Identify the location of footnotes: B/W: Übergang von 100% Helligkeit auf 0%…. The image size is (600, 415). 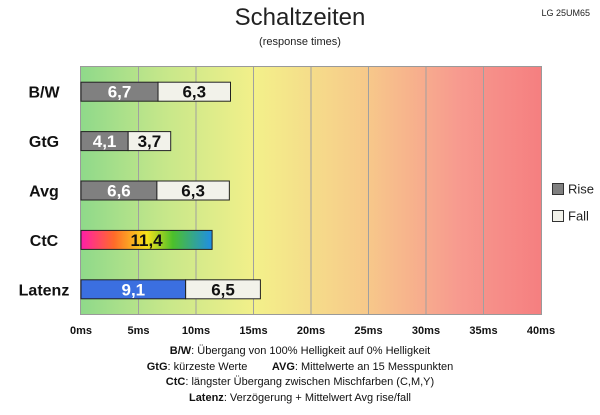
(300, 375).